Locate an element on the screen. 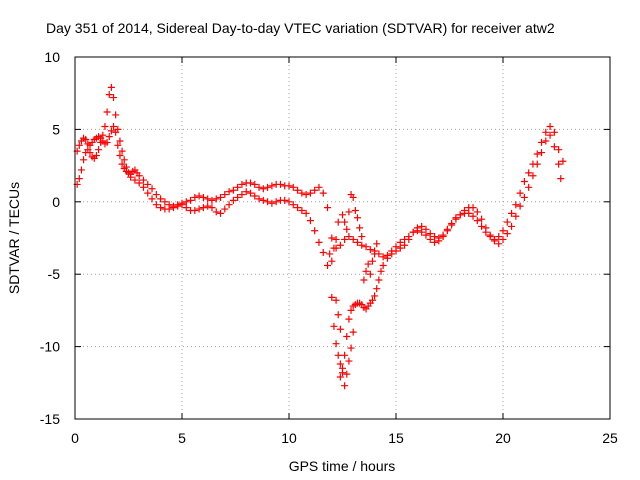  x-tick-label: 10 is located at coordinates (289, 438).